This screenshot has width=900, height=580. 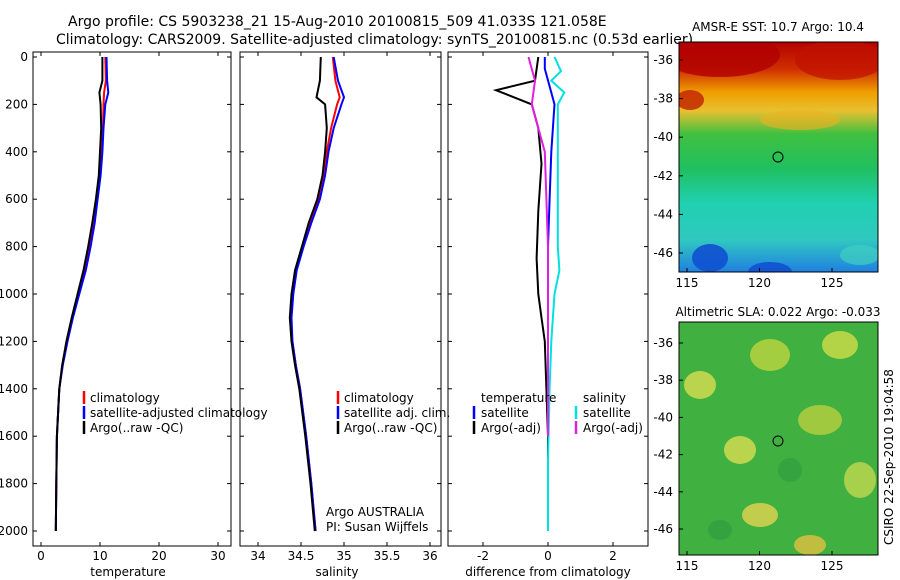 I want to click on legend-label-satellite: satellite-adjusted climatology, so click(x=179, y=413).